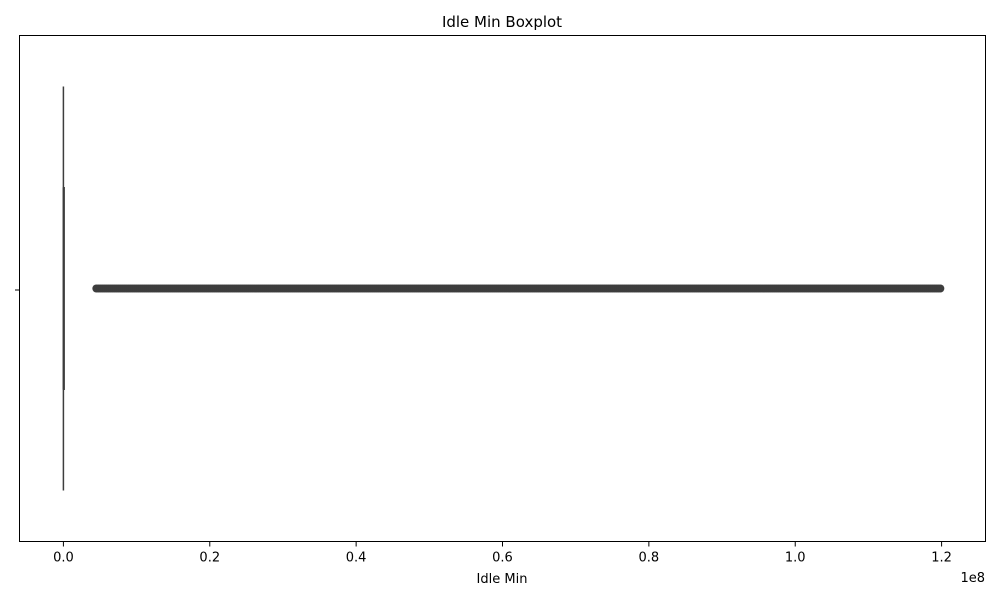 Image resolution: width=1000 pixels, height=600 pixels. What do you see at coordinates (502, 558) in the screenshot?
I see `x-tick-label: 0.6` at bounding box center [502, 558].